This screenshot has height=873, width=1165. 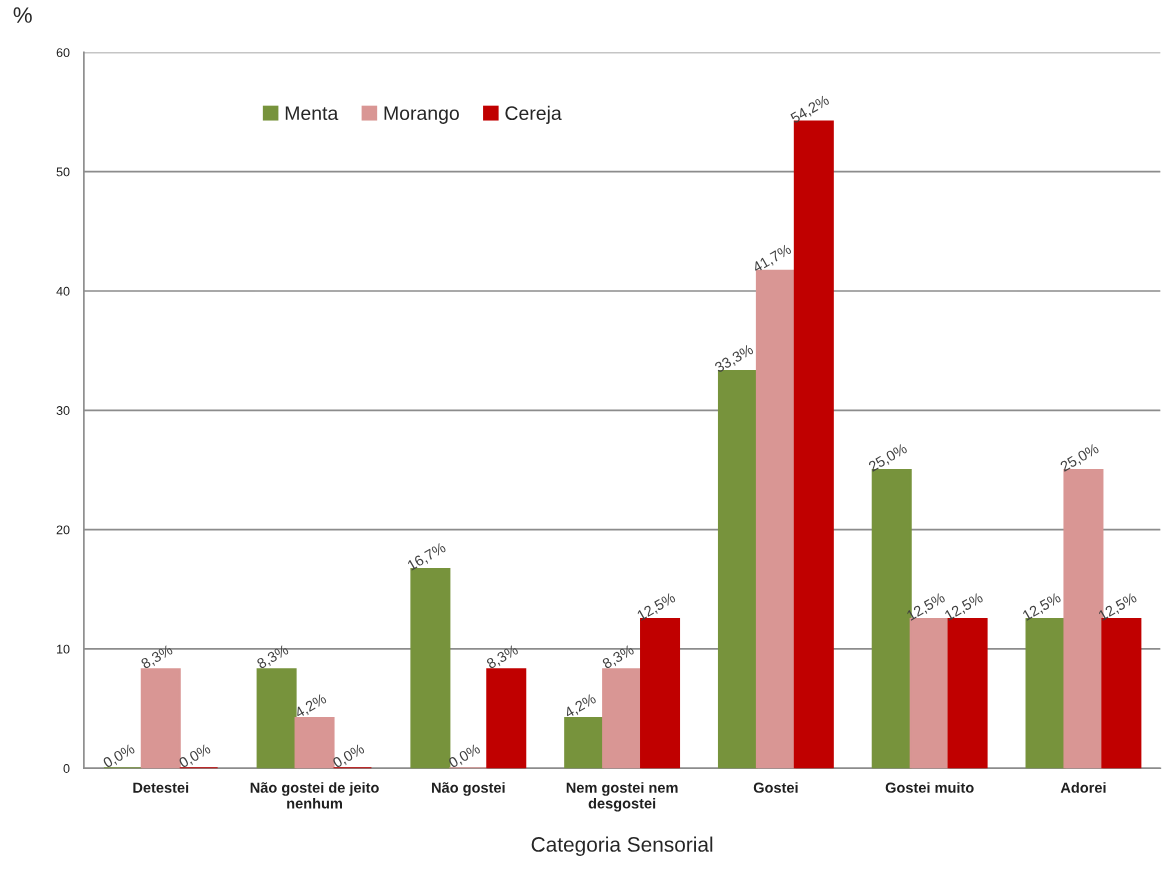 I want to click on y-tick-label: 60, so click(x=63, y=53).